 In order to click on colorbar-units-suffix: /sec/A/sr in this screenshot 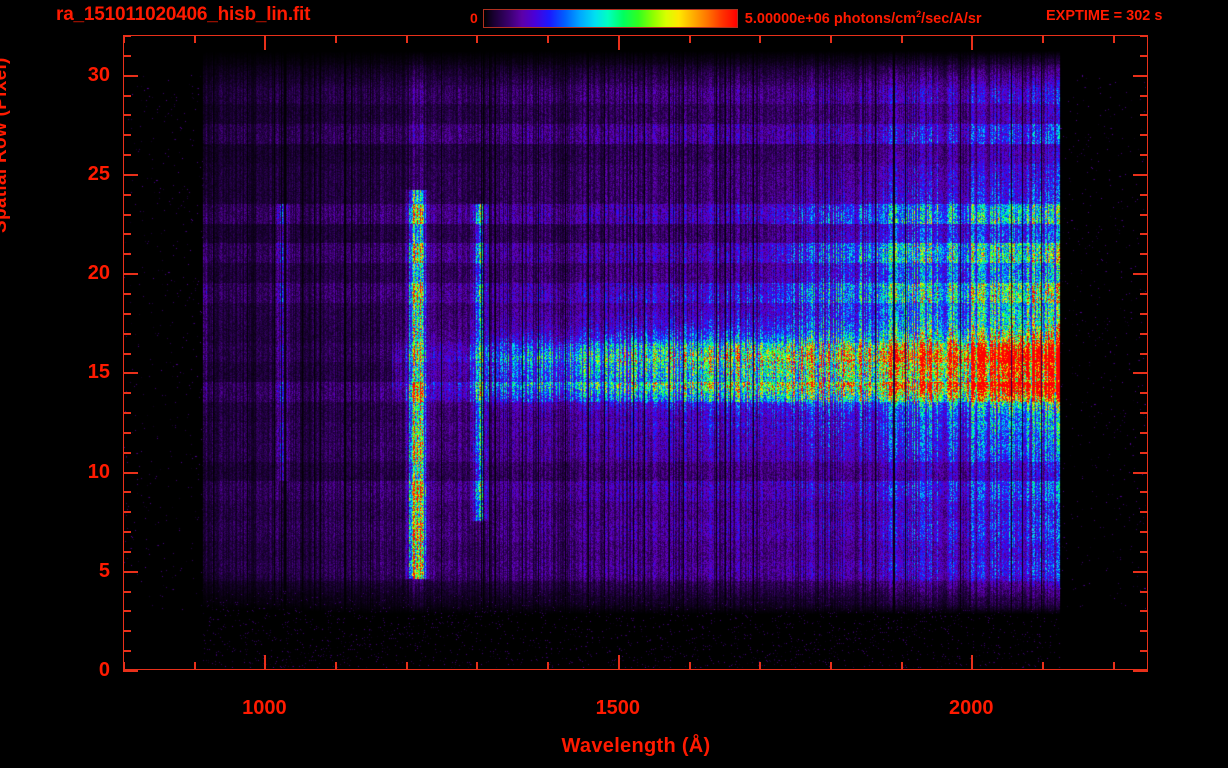, I will do `click(951, 18)`.